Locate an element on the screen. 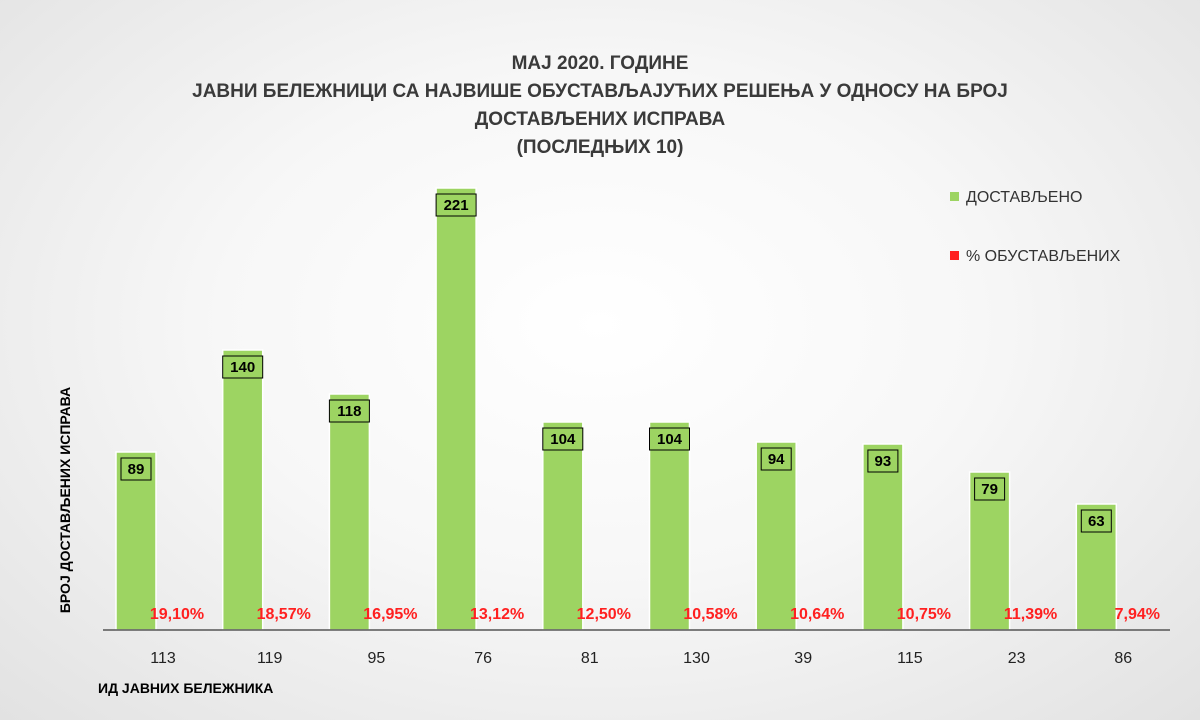  percent-label-119: 18,57% is located at coordinates (284, 614).